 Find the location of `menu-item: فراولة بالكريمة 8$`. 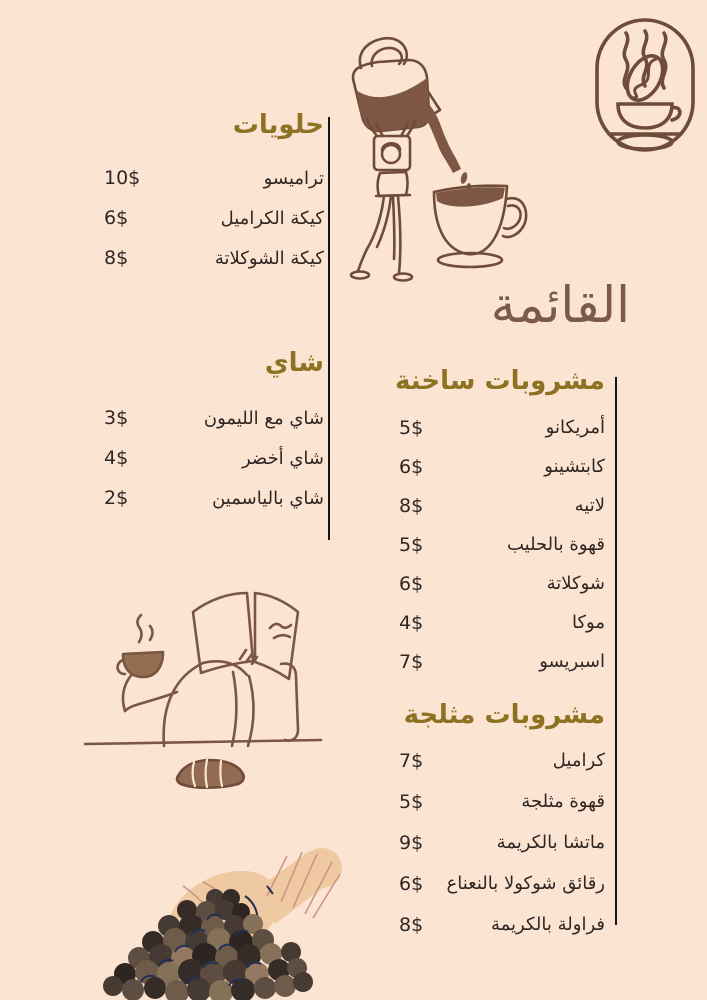

menu-item: فراولة بالكريمة 8$ is located at coordinates (499, 924).